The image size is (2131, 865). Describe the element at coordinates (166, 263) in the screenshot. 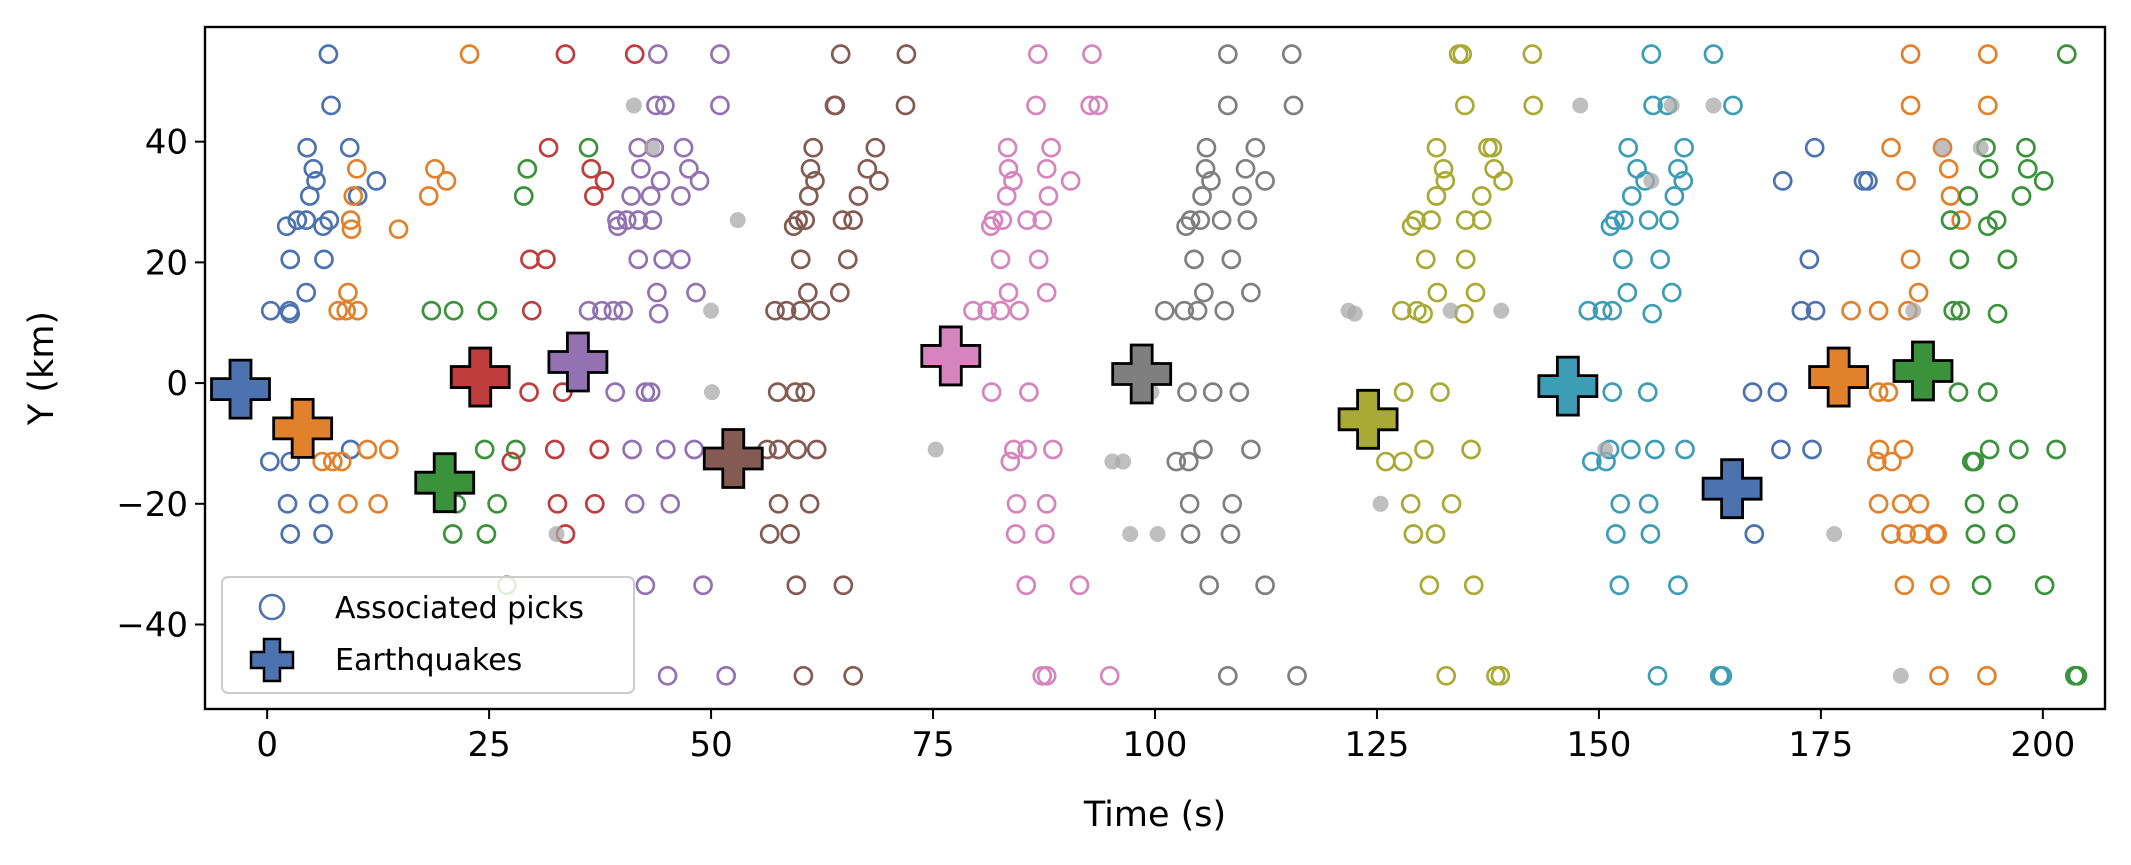

I see `y-tick-label: 20` at that location.